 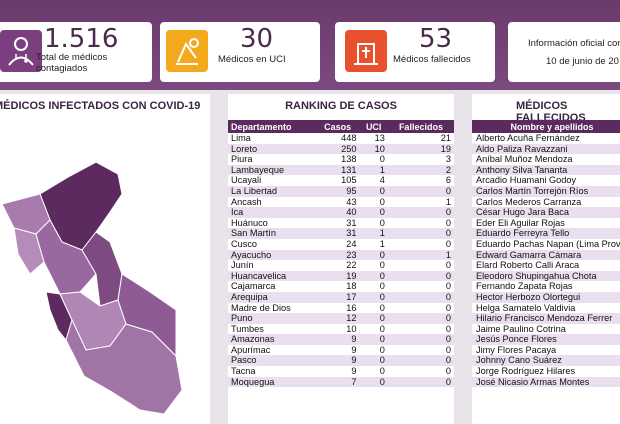 What do you see at coordinates (29, 251) in the screenshot?
I see `map-region-coast-north` at bounding box center [29, 251].